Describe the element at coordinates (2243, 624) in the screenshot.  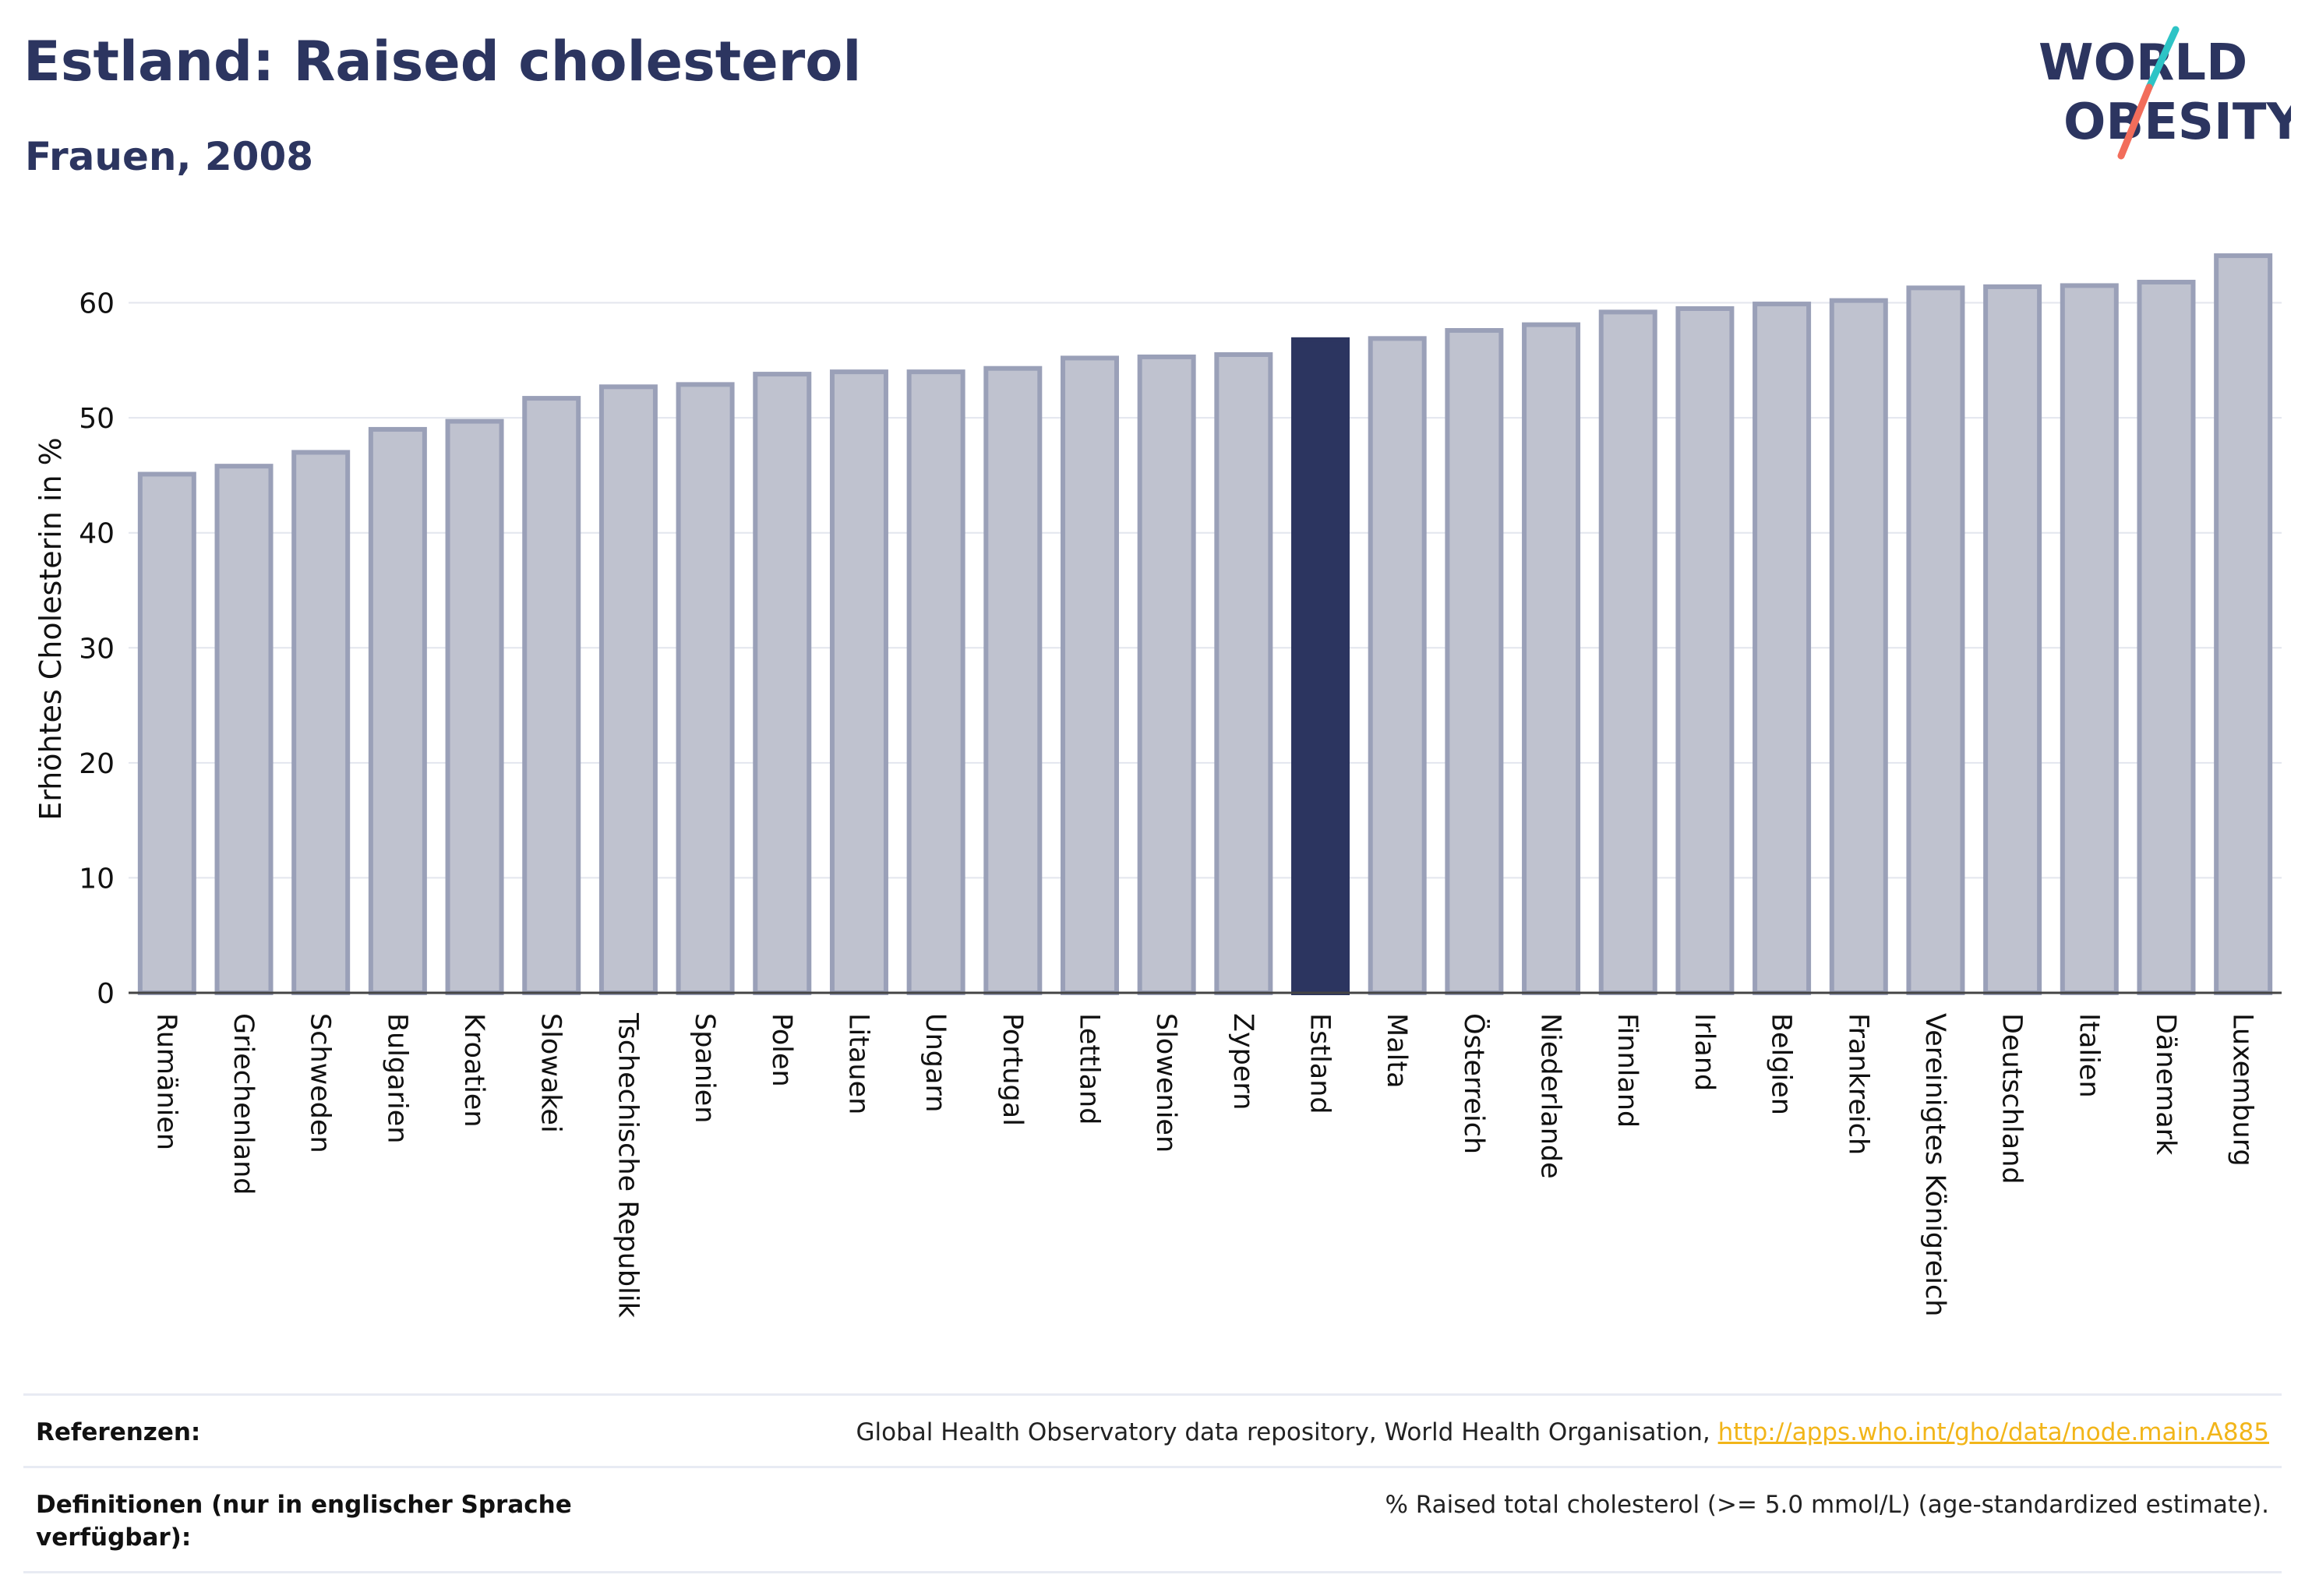
I see `bar-luxemburg` at that location.